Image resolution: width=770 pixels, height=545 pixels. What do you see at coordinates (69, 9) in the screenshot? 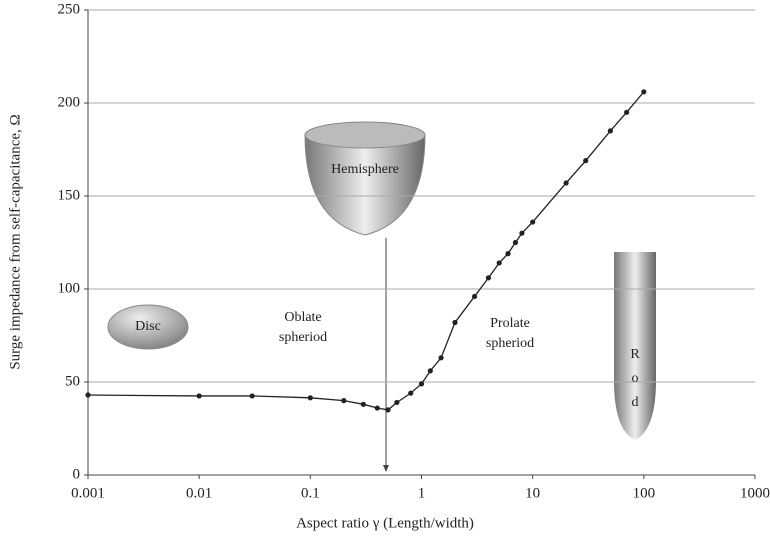
I see `y-tick-label: 250` at bounding box center [69, 9].